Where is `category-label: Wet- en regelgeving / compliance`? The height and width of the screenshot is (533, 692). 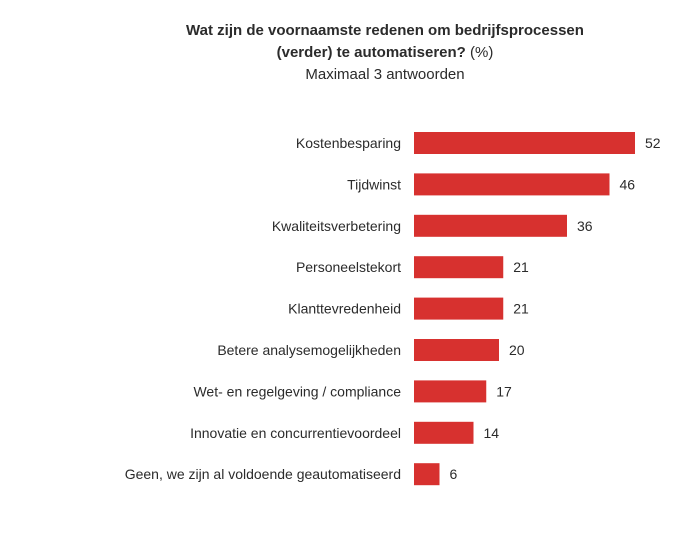 category-label: Wet- en regelgeving / compliance is located at coordinates (297, 391).